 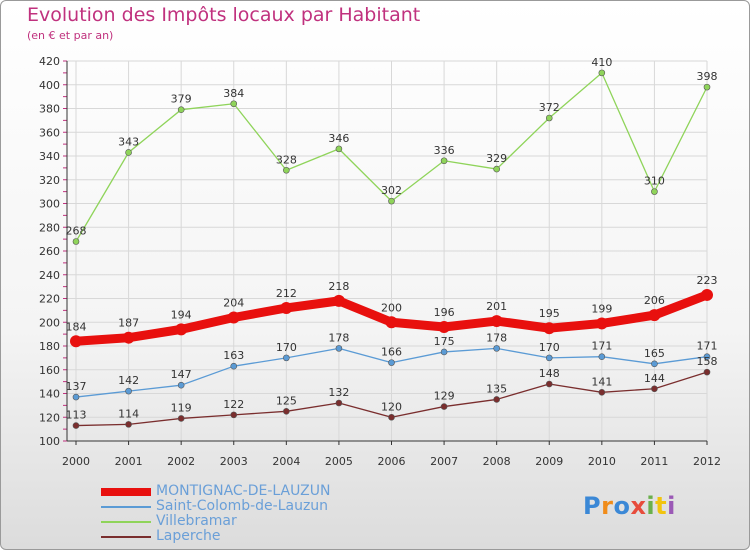 What do you see at coordinates (601, 346) in the screenshot?
I see `data-label: 171` at bounding box center [601, 346].